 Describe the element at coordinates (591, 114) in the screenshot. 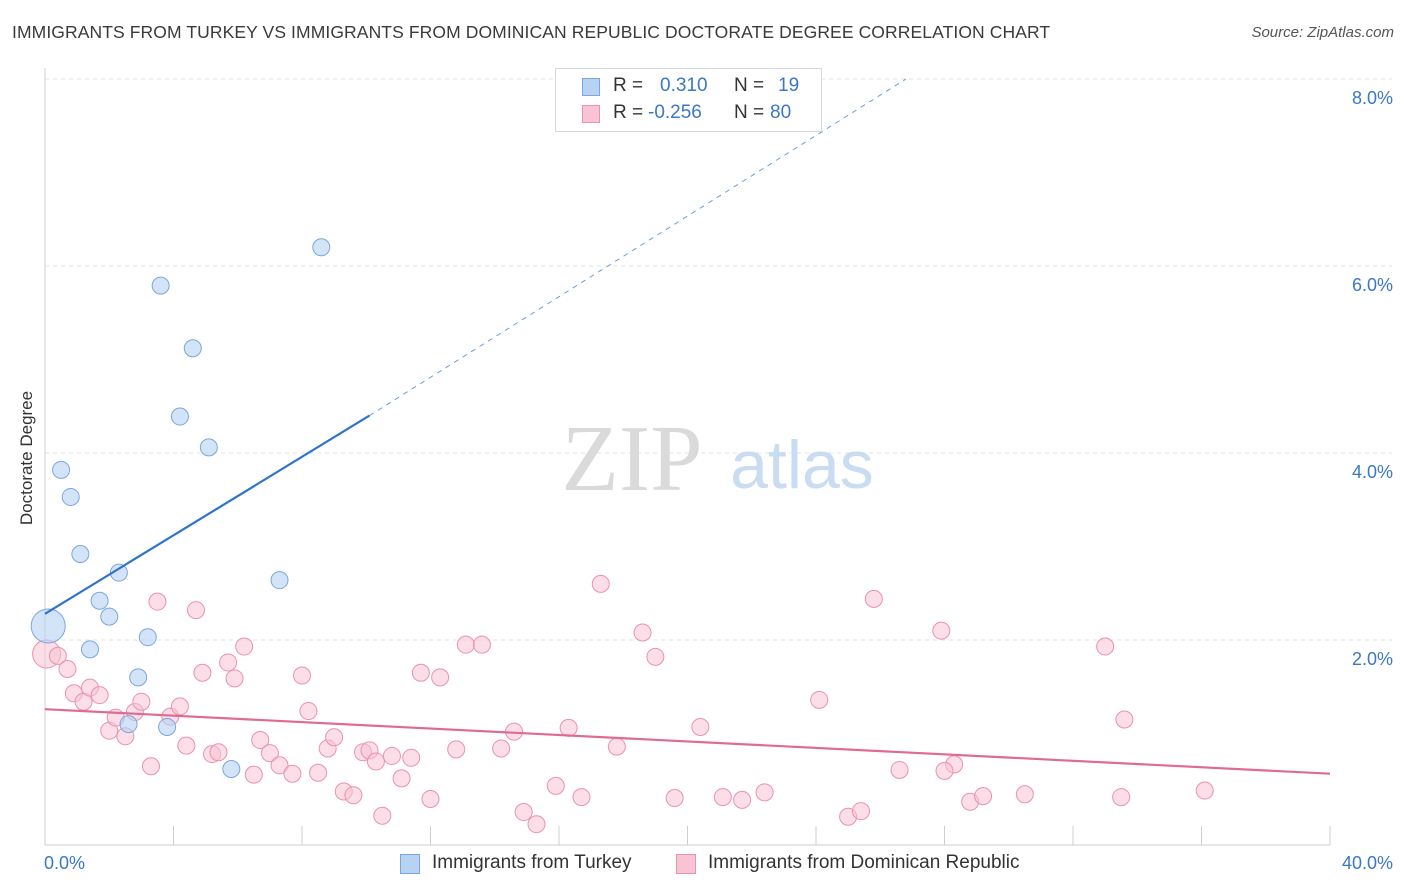

I see `legend-swatch-dr` at that location.